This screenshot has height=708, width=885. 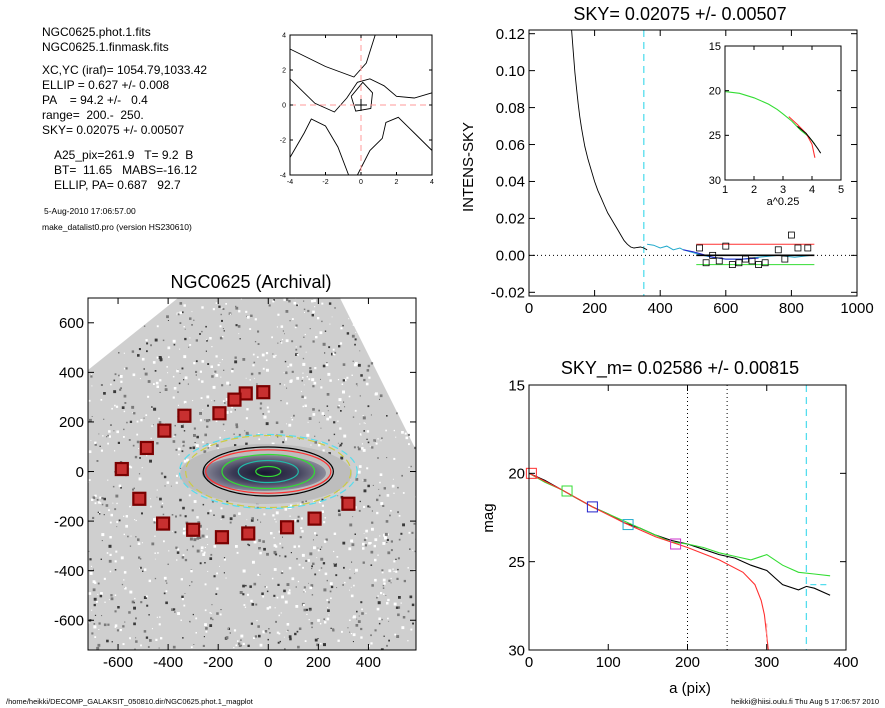 What do you see at coordinates (628, 525) in the screenshot?
I see `mag-marker` at bounding box center [628, 525].